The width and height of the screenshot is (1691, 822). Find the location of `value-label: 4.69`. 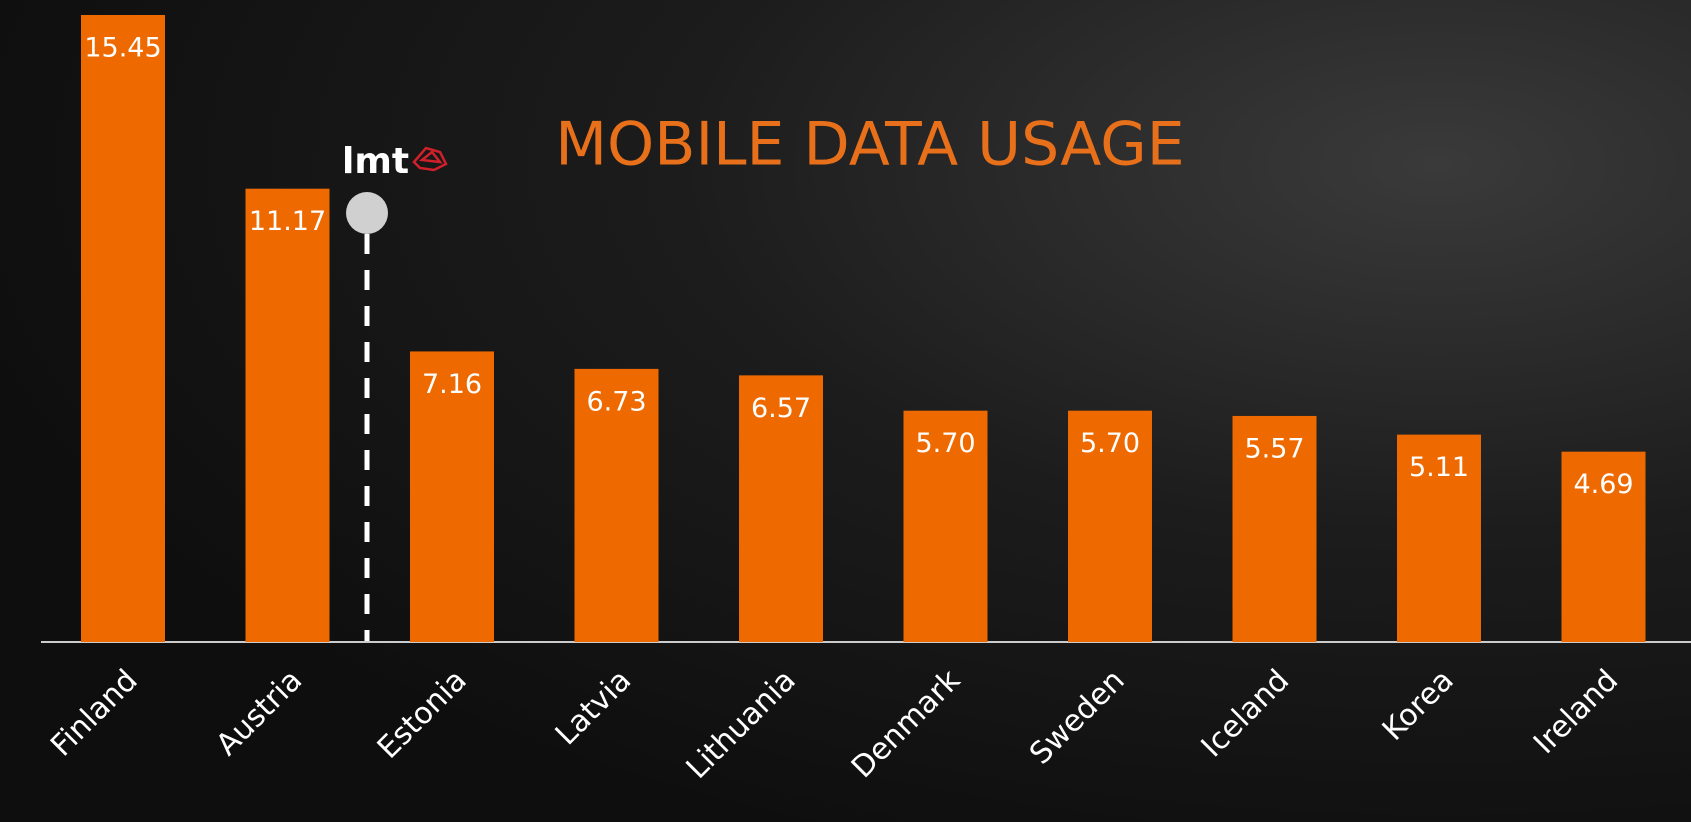

value-label: 4.69 is located at coordinates (1603, 484).